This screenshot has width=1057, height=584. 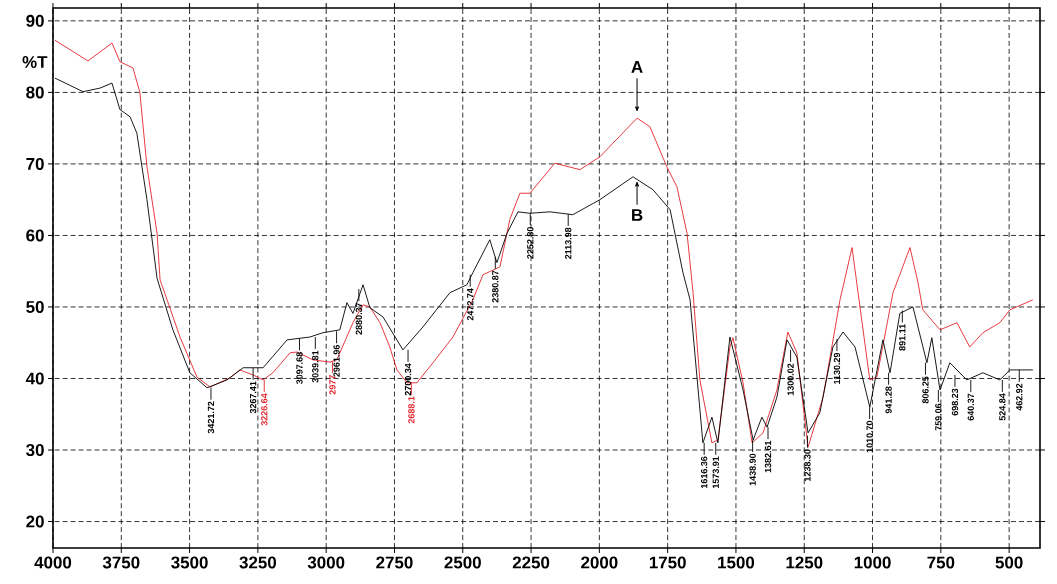 I want to click on annotation: 2700.34, so click(x=408, y=379).